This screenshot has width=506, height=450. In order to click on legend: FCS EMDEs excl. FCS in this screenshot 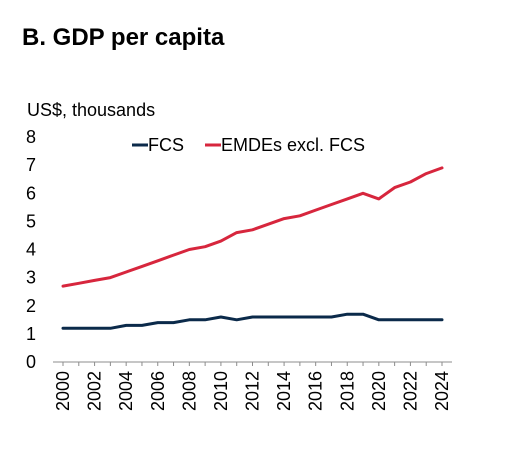, I will do `click(248, 145)`.